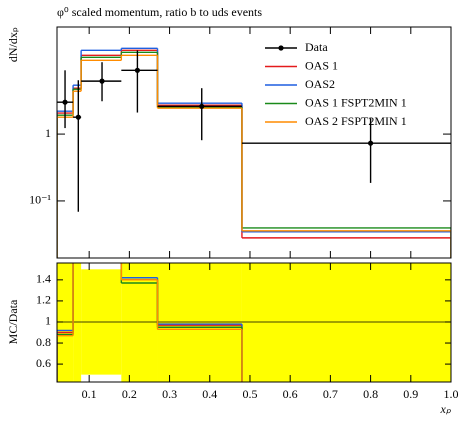 This screenshot has height=421, width=467. What do you see at coordinates (43, 363) in the screenshot?
I see `ratio-y-tick-label: 0.6` at bounding box center [43, 363].